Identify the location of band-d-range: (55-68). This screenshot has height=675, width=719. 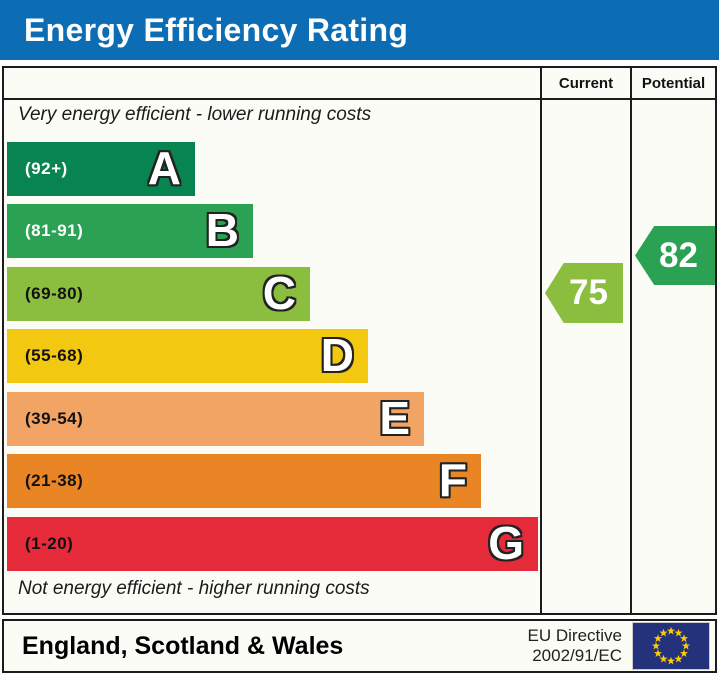
(54, 355).